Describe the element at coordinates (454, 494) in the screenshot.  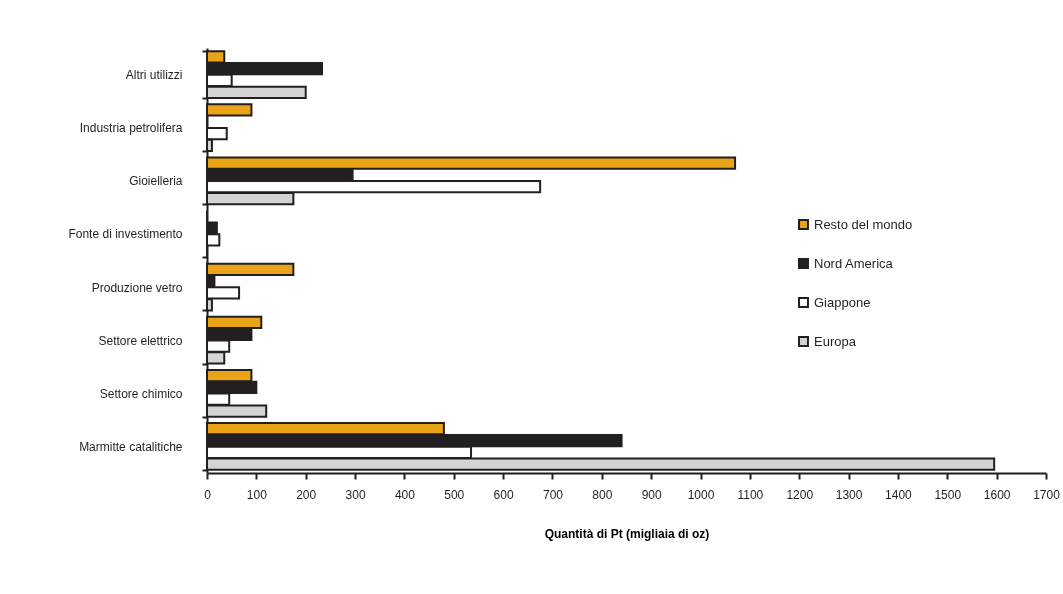
I see `x-tick-label: 500` at that location.